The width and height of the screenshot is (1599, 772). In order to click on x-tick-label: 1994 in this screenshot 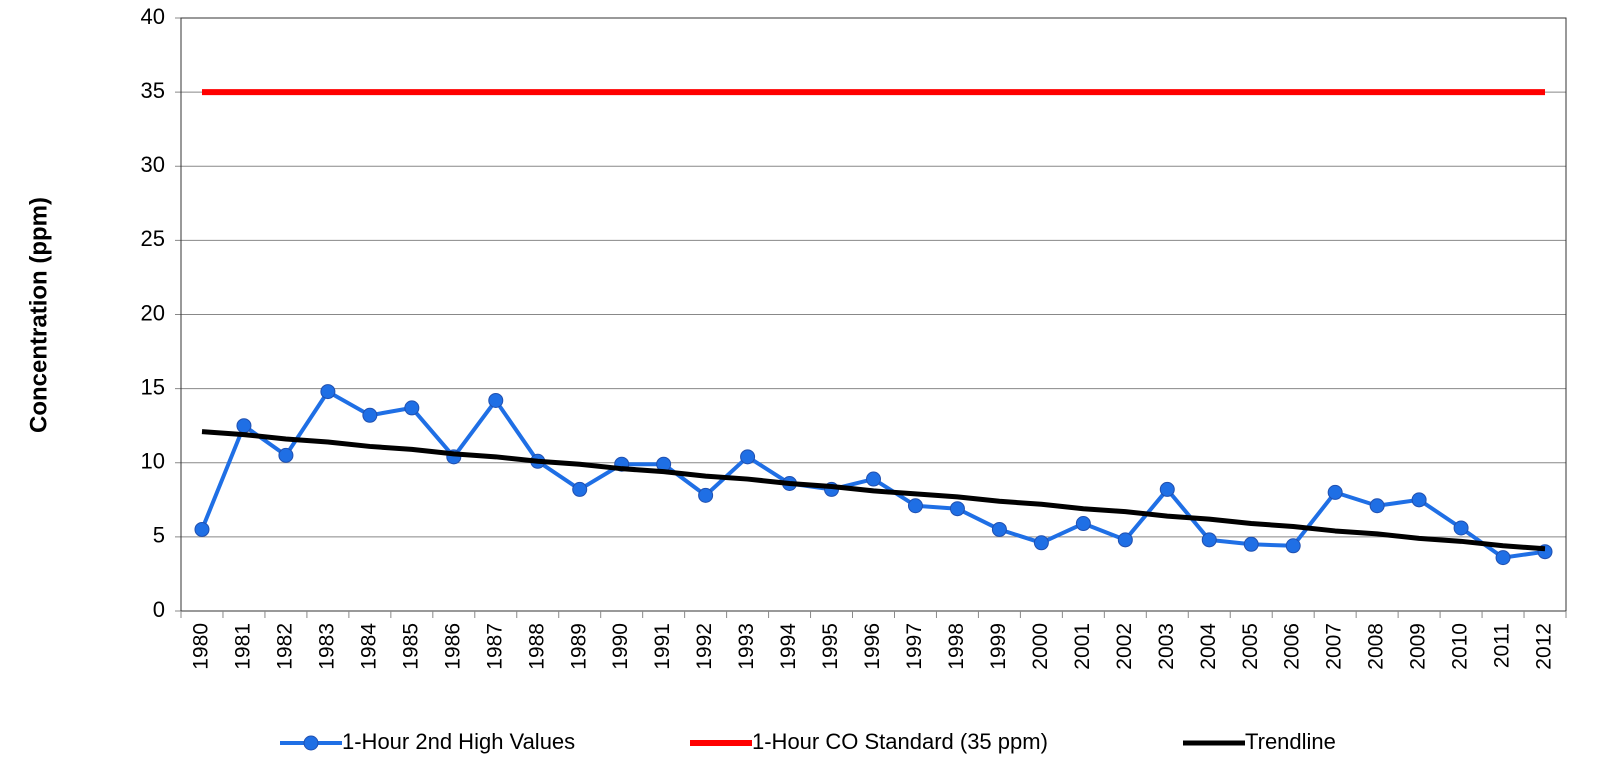, I will do `click(788, 646)`.